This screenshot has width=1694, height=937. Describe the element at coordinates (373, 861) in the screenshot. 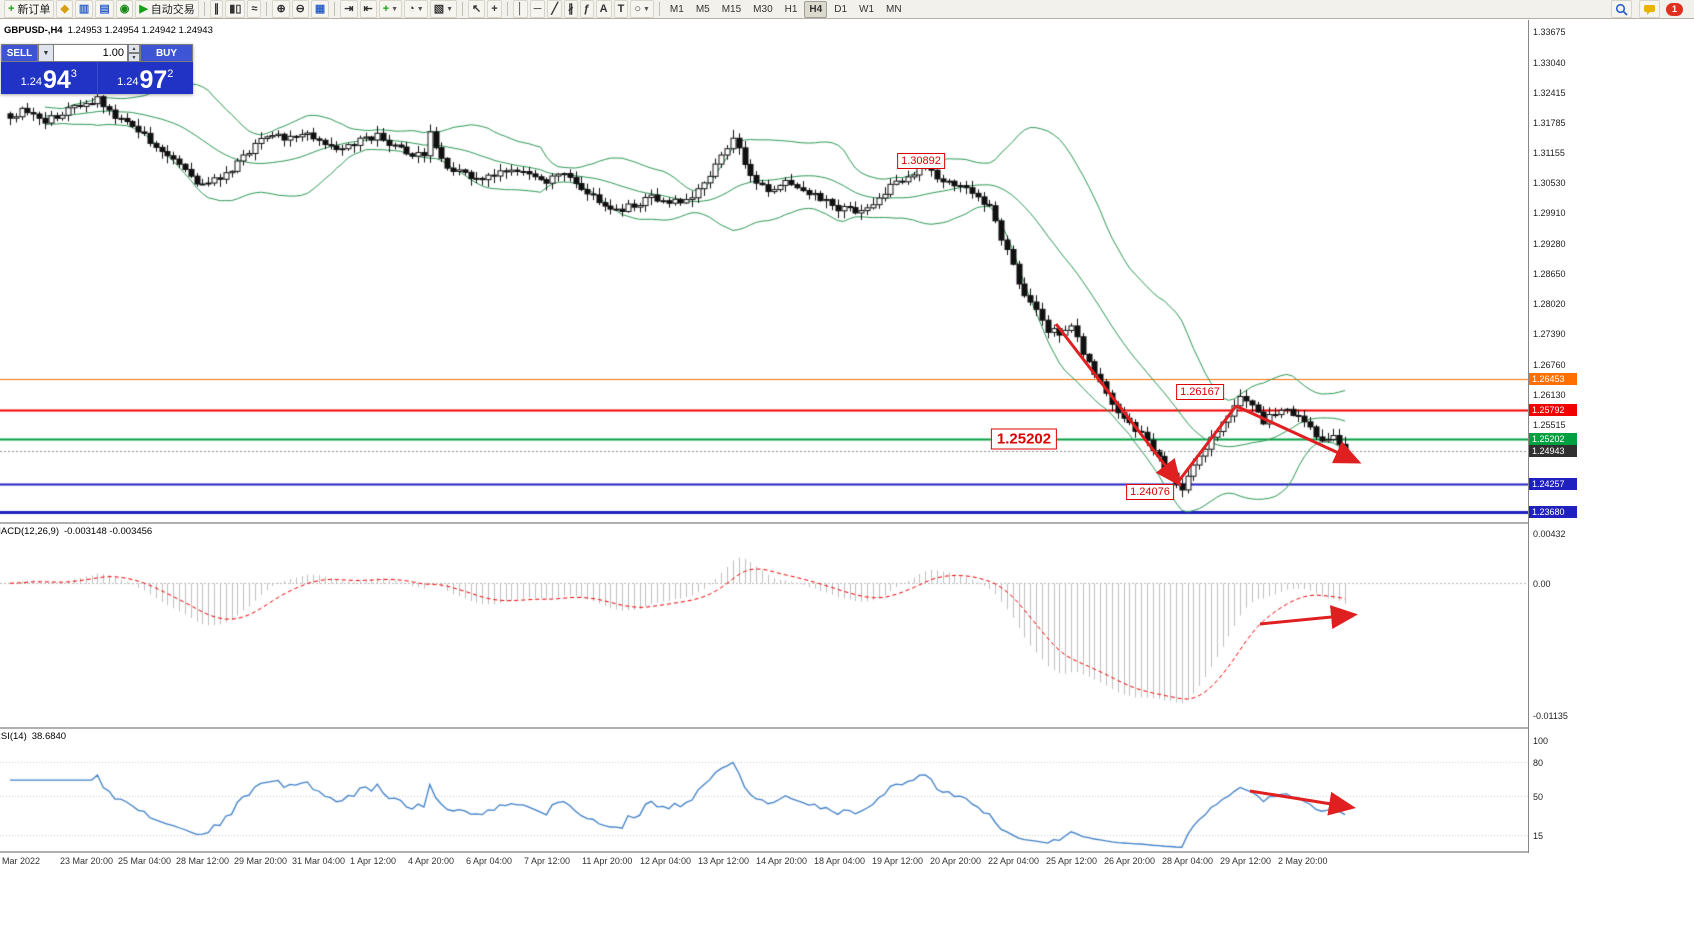

I see `time-axis-label: 1 Apr 12:00` at that location.